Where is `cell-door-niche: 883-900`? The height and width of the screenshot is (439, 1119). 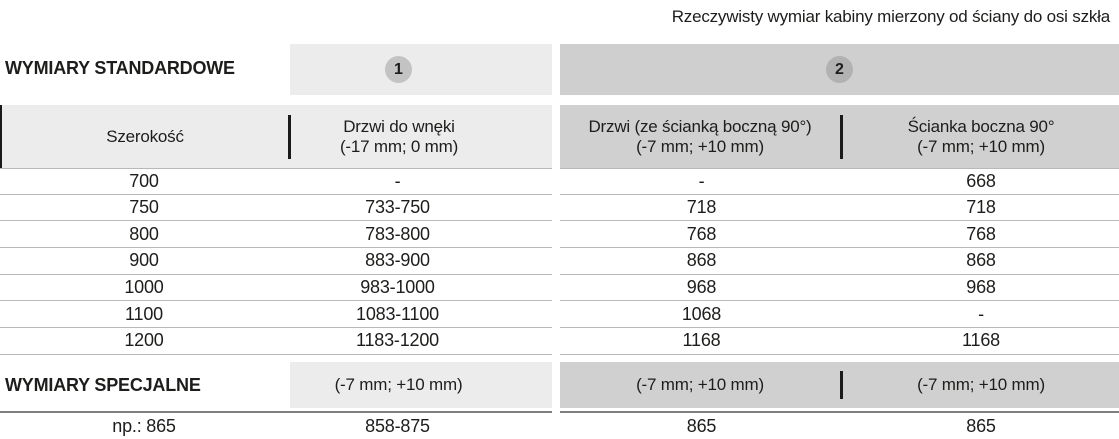
cell-door-niche: 883-900 is located at coordinates (397, 260).